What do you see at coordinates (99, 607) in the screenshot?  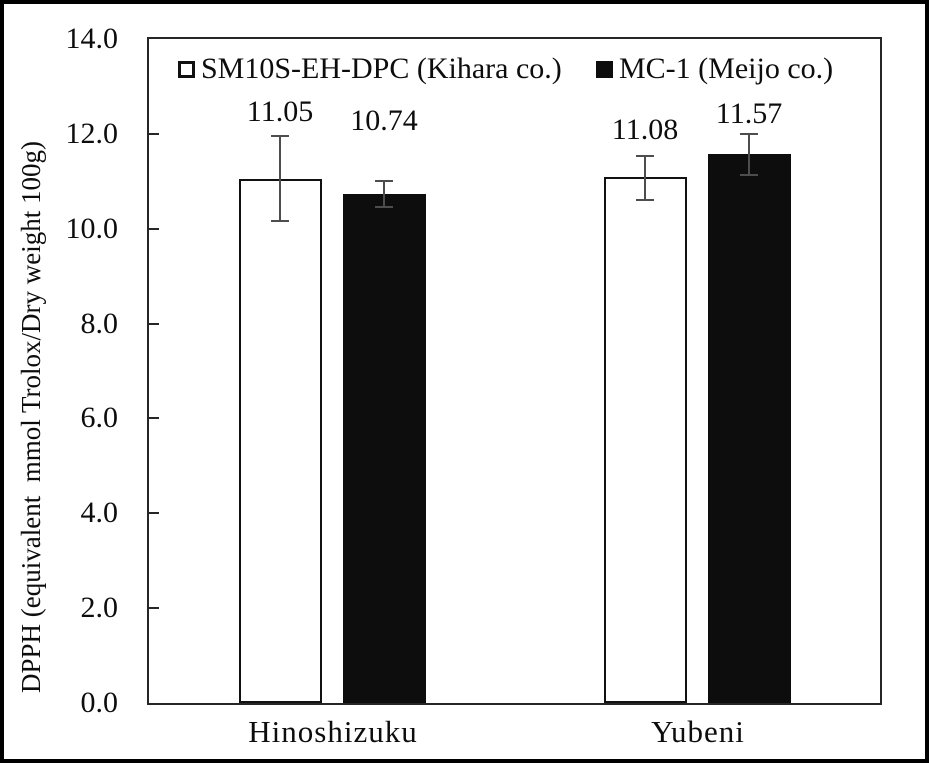 I see `y-axis-tick-label: 2.0` at bounding box center [99, 607].